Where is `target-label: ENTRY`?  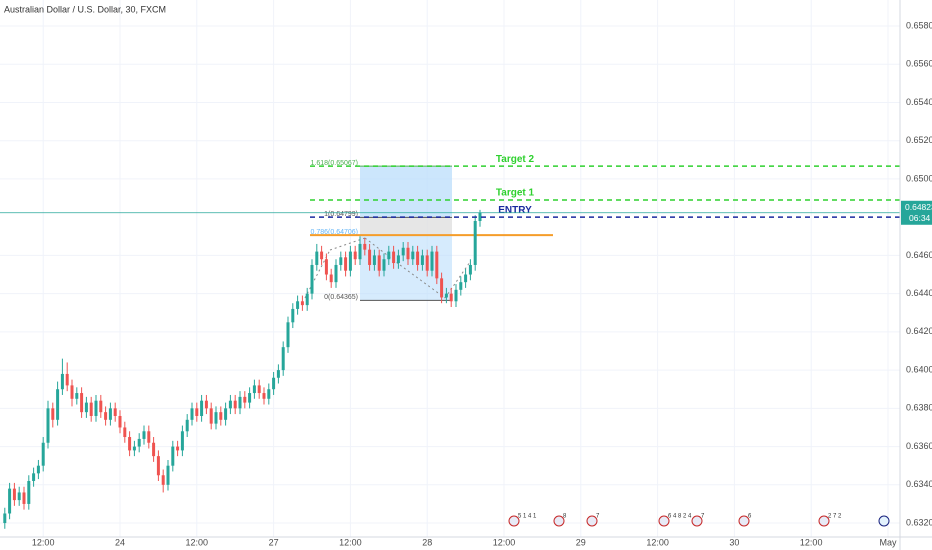
target-label: ENTRY is located at coordinates (515, 210).